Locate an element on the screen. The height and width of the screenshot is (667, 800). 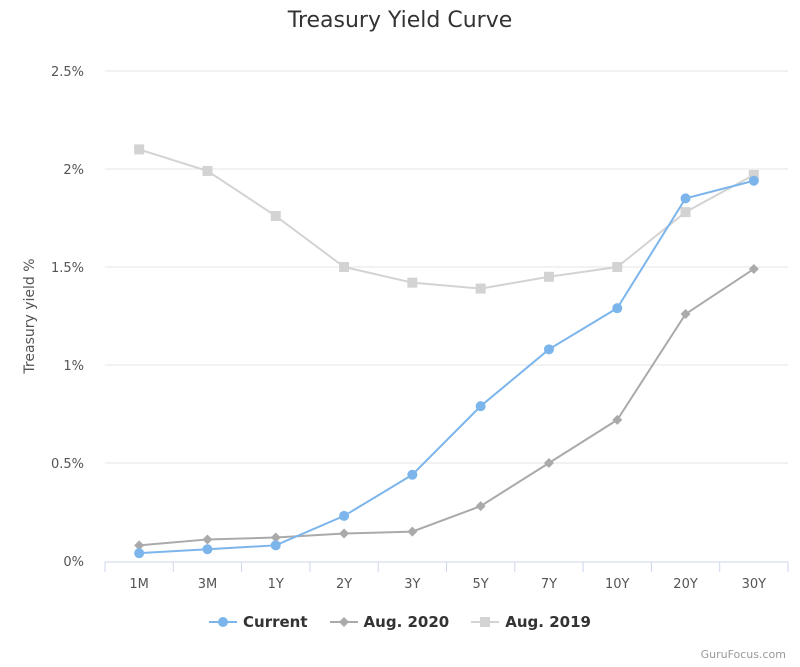
legend-symbol-aug-2020 is located at coordinates (343, 622).